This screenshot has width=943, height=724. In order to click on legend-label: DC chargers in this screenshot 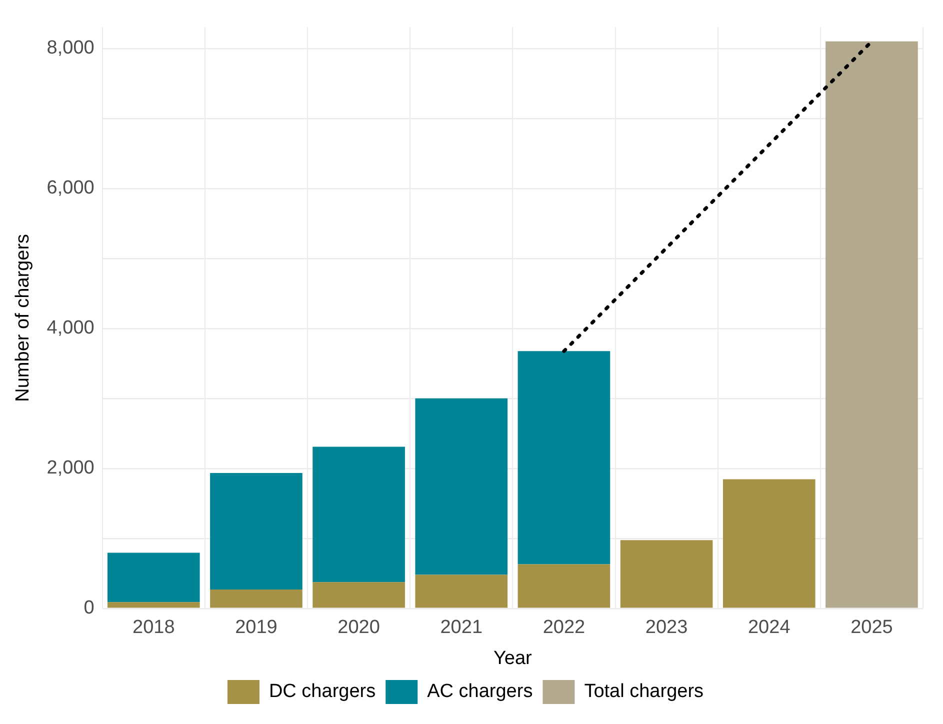, I will do `click(322, 691)`.